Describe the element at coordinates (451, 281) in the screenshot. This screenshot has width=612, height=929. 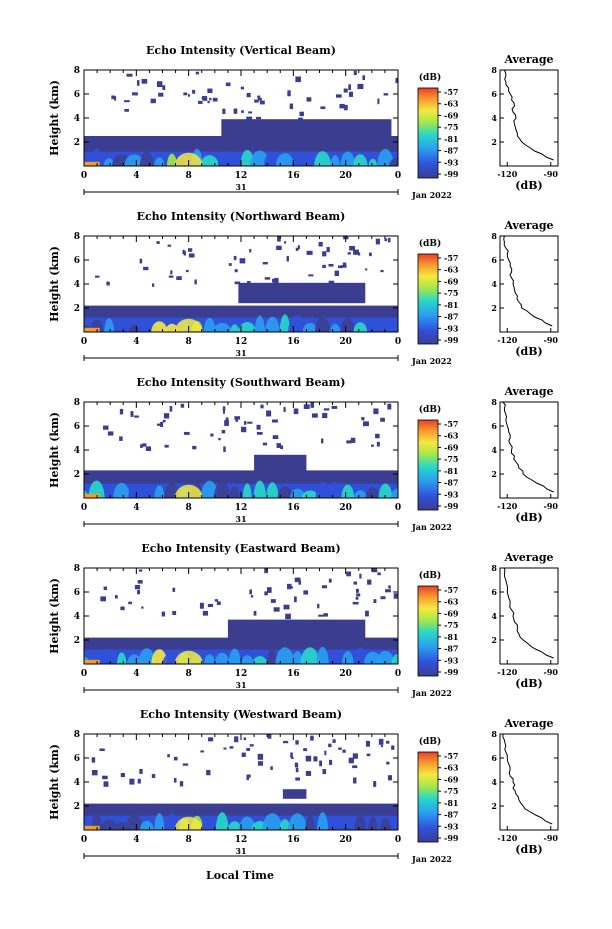
I see `colorbar-tick-label: -69` at that location.